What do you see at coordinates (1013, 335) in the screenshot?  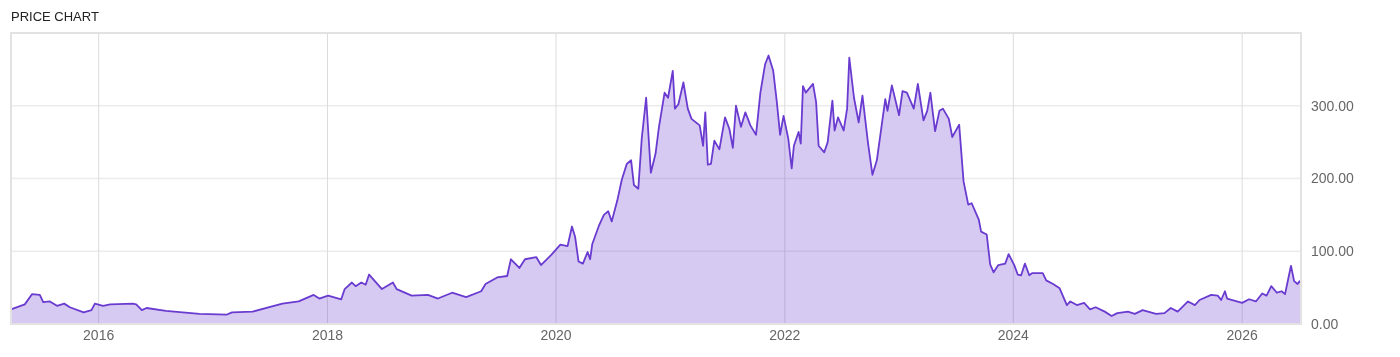 I see `x-tick-label: 2024` at bounding box center [1013, 335].